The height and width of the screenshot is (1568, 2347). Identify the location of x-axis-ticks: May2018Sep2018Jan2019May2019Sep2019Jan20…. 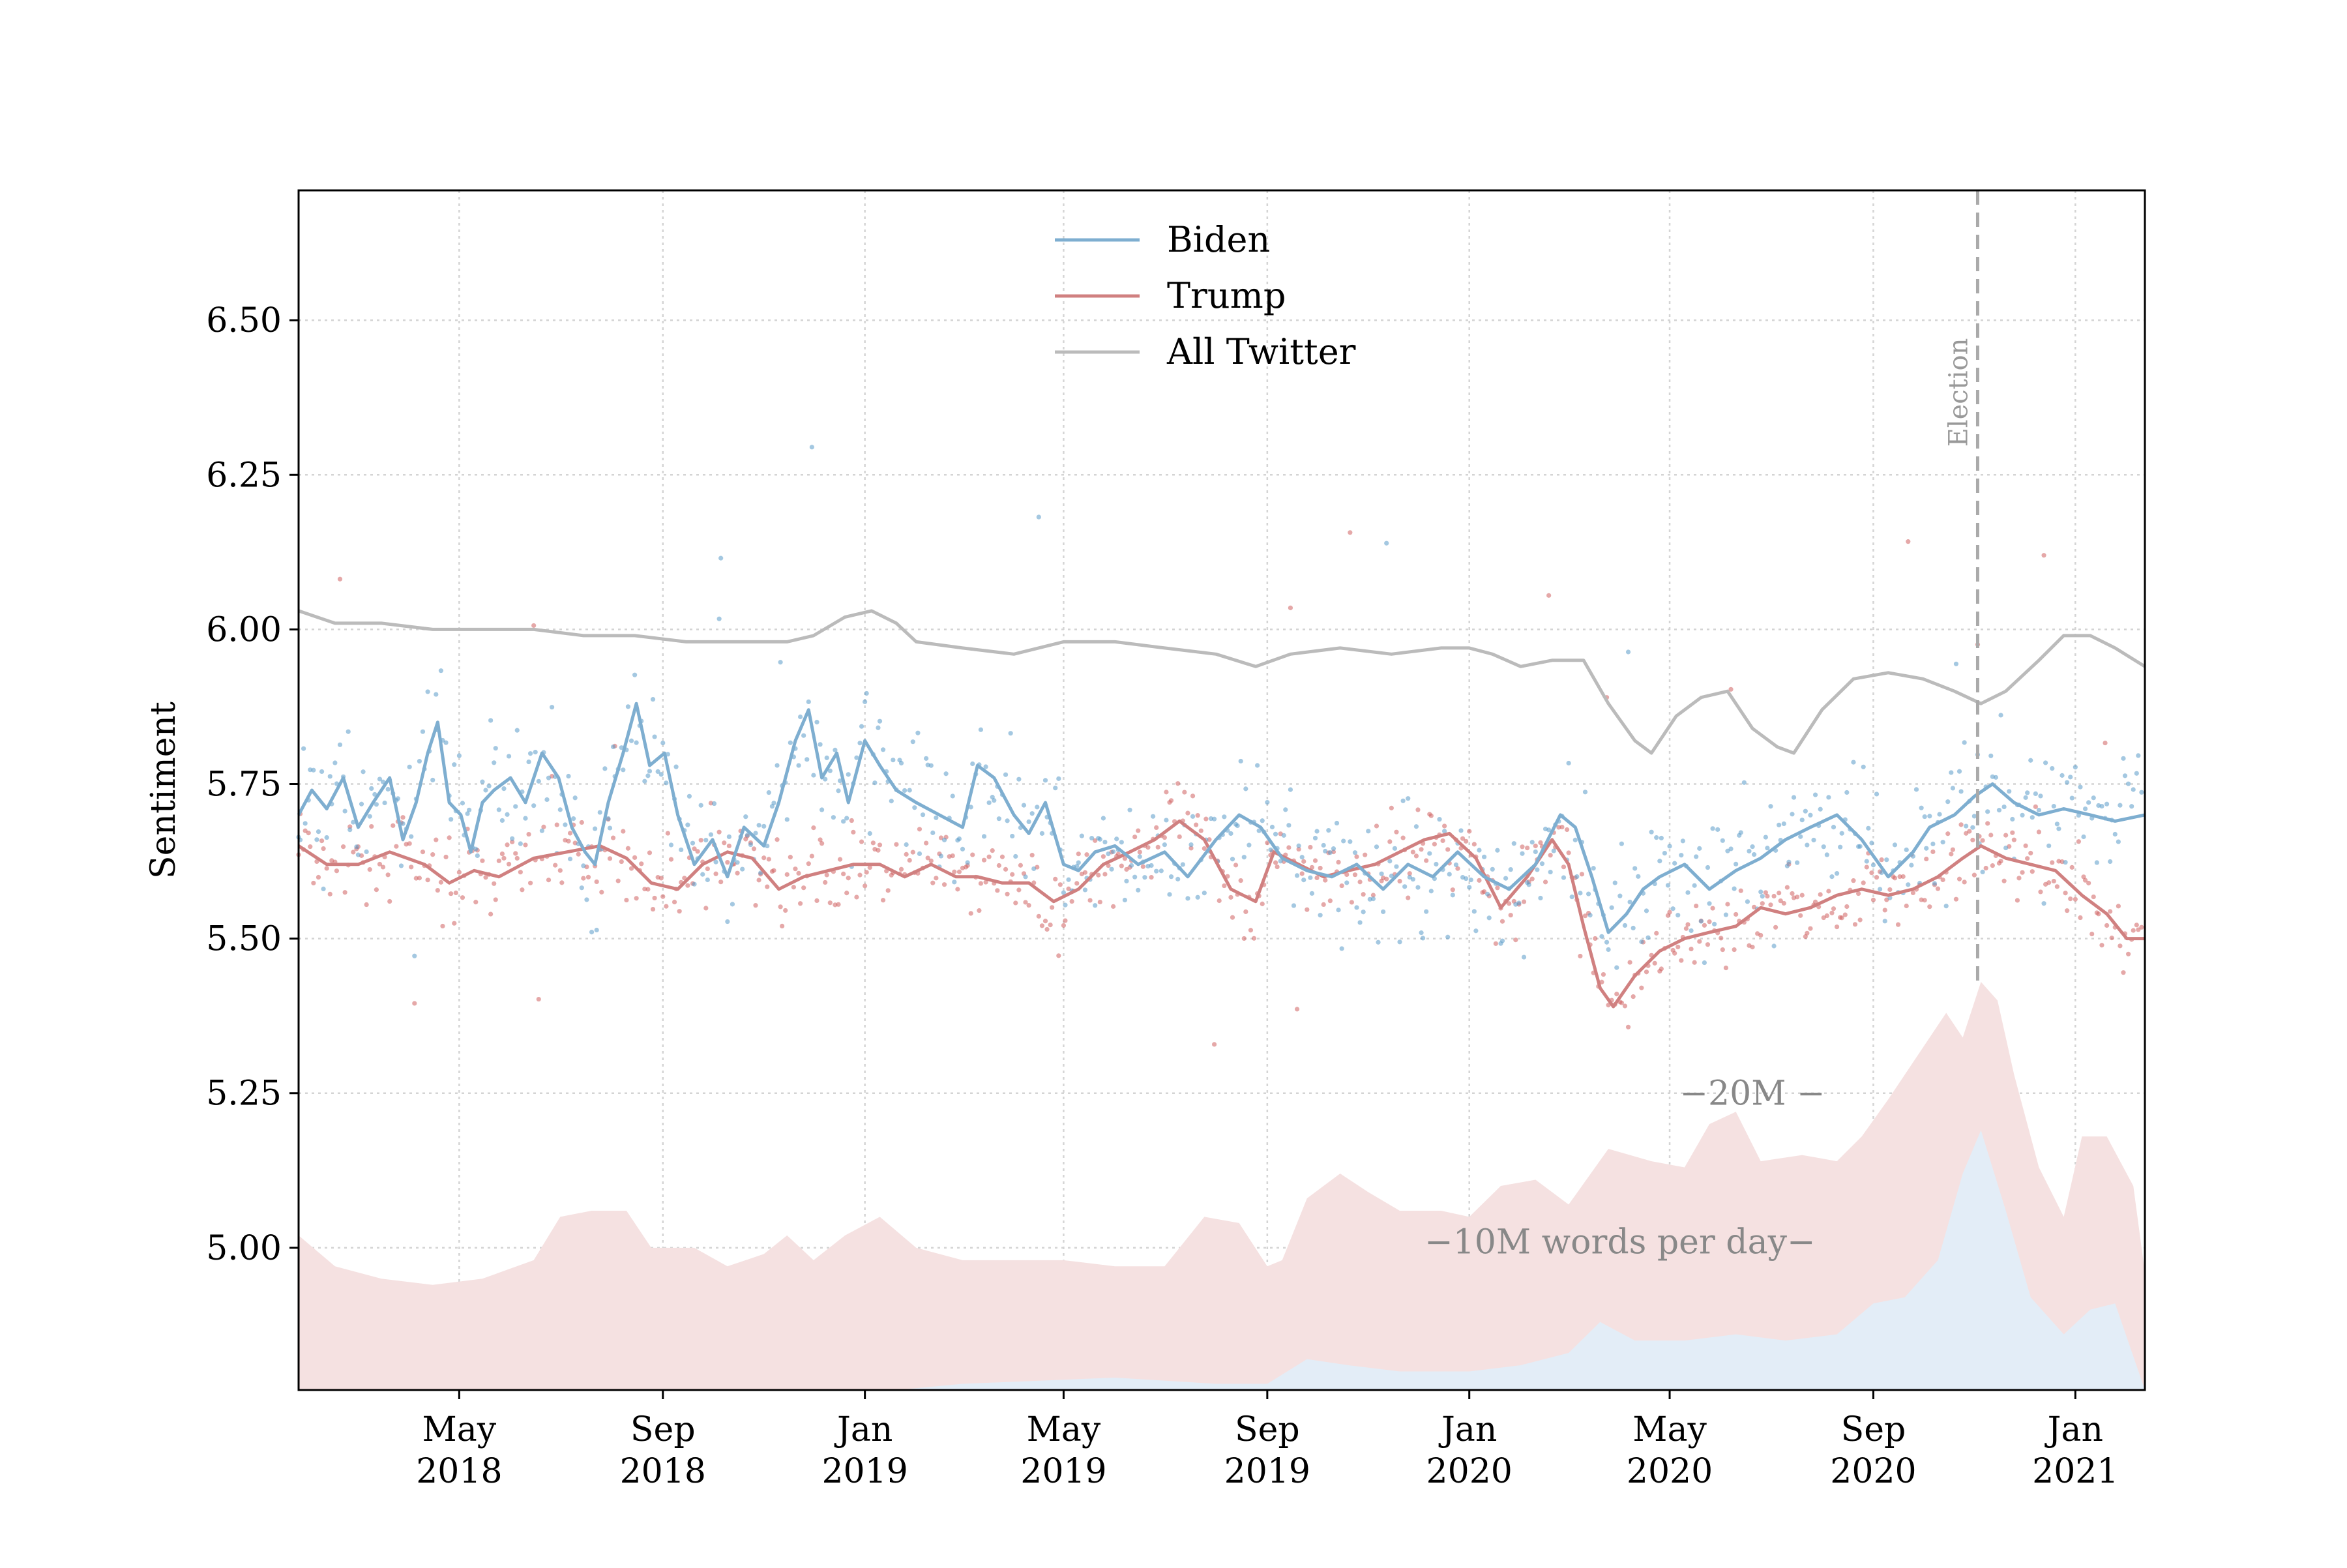
(1267, 1441).